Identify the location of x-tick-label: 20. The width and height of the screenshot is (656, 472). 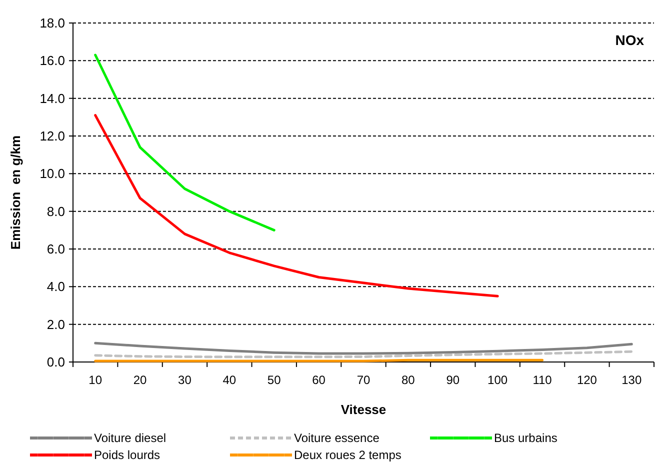
(140, 380).